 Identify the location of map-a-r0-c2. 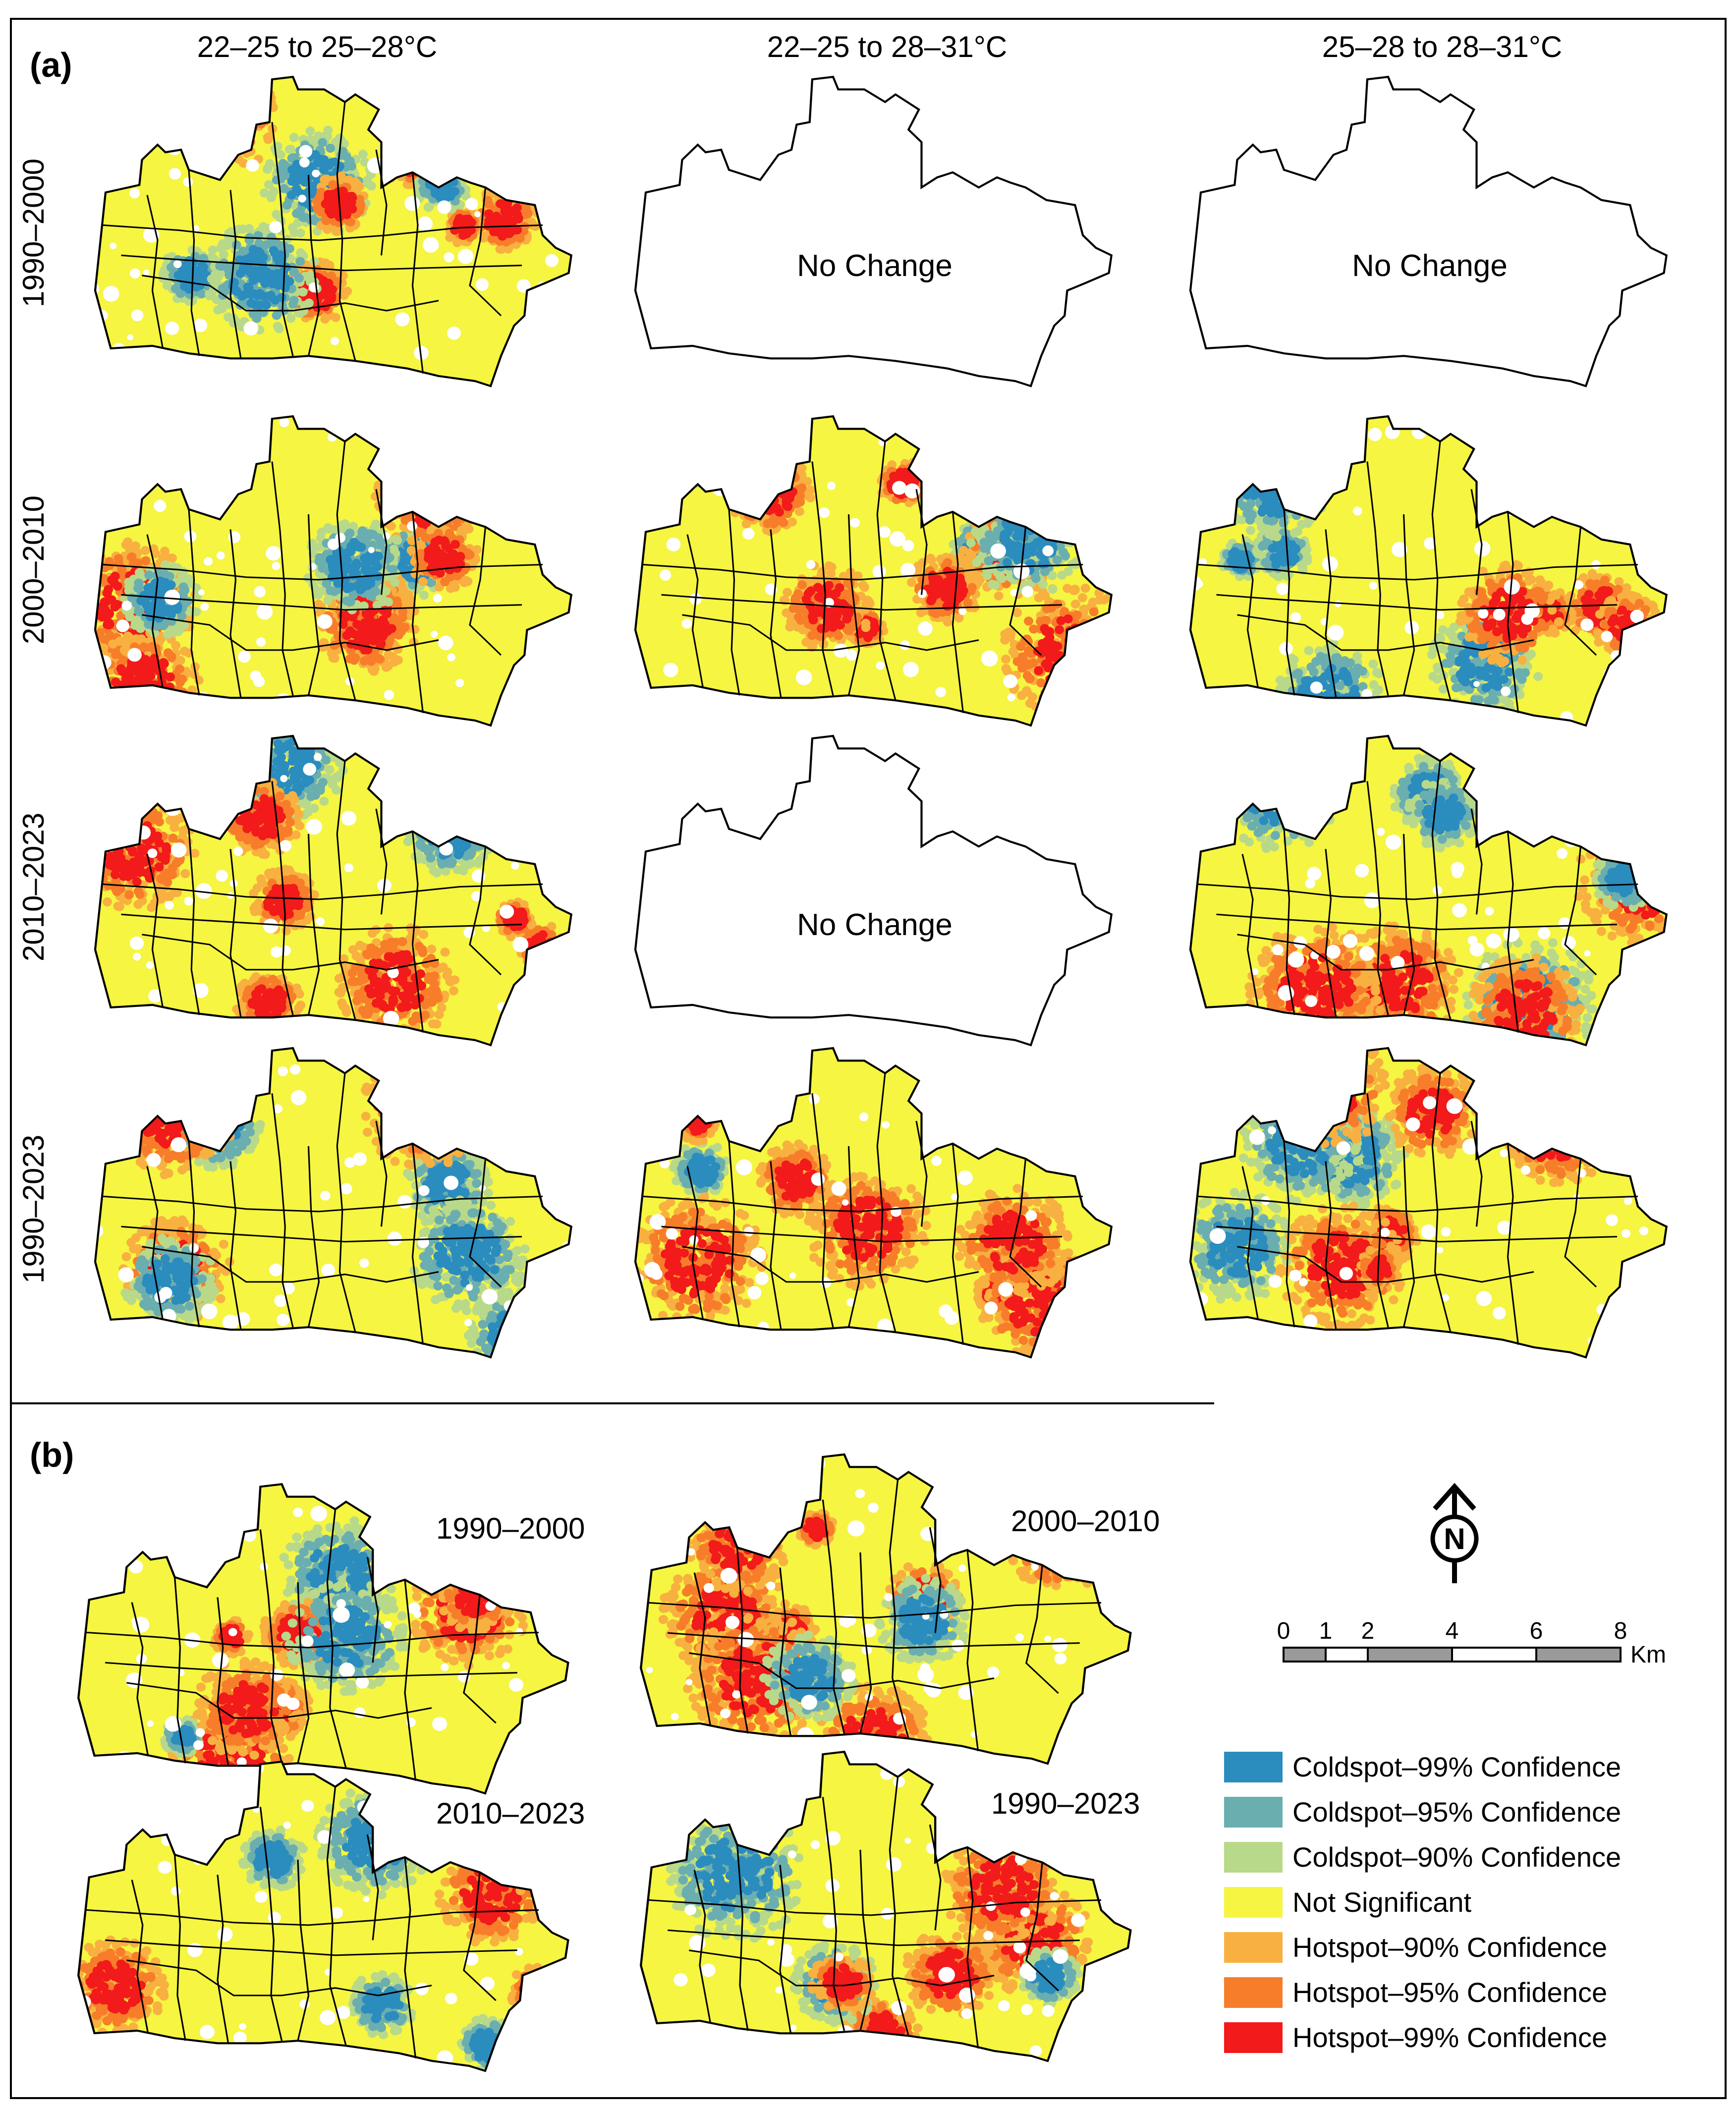
(1428, 231).